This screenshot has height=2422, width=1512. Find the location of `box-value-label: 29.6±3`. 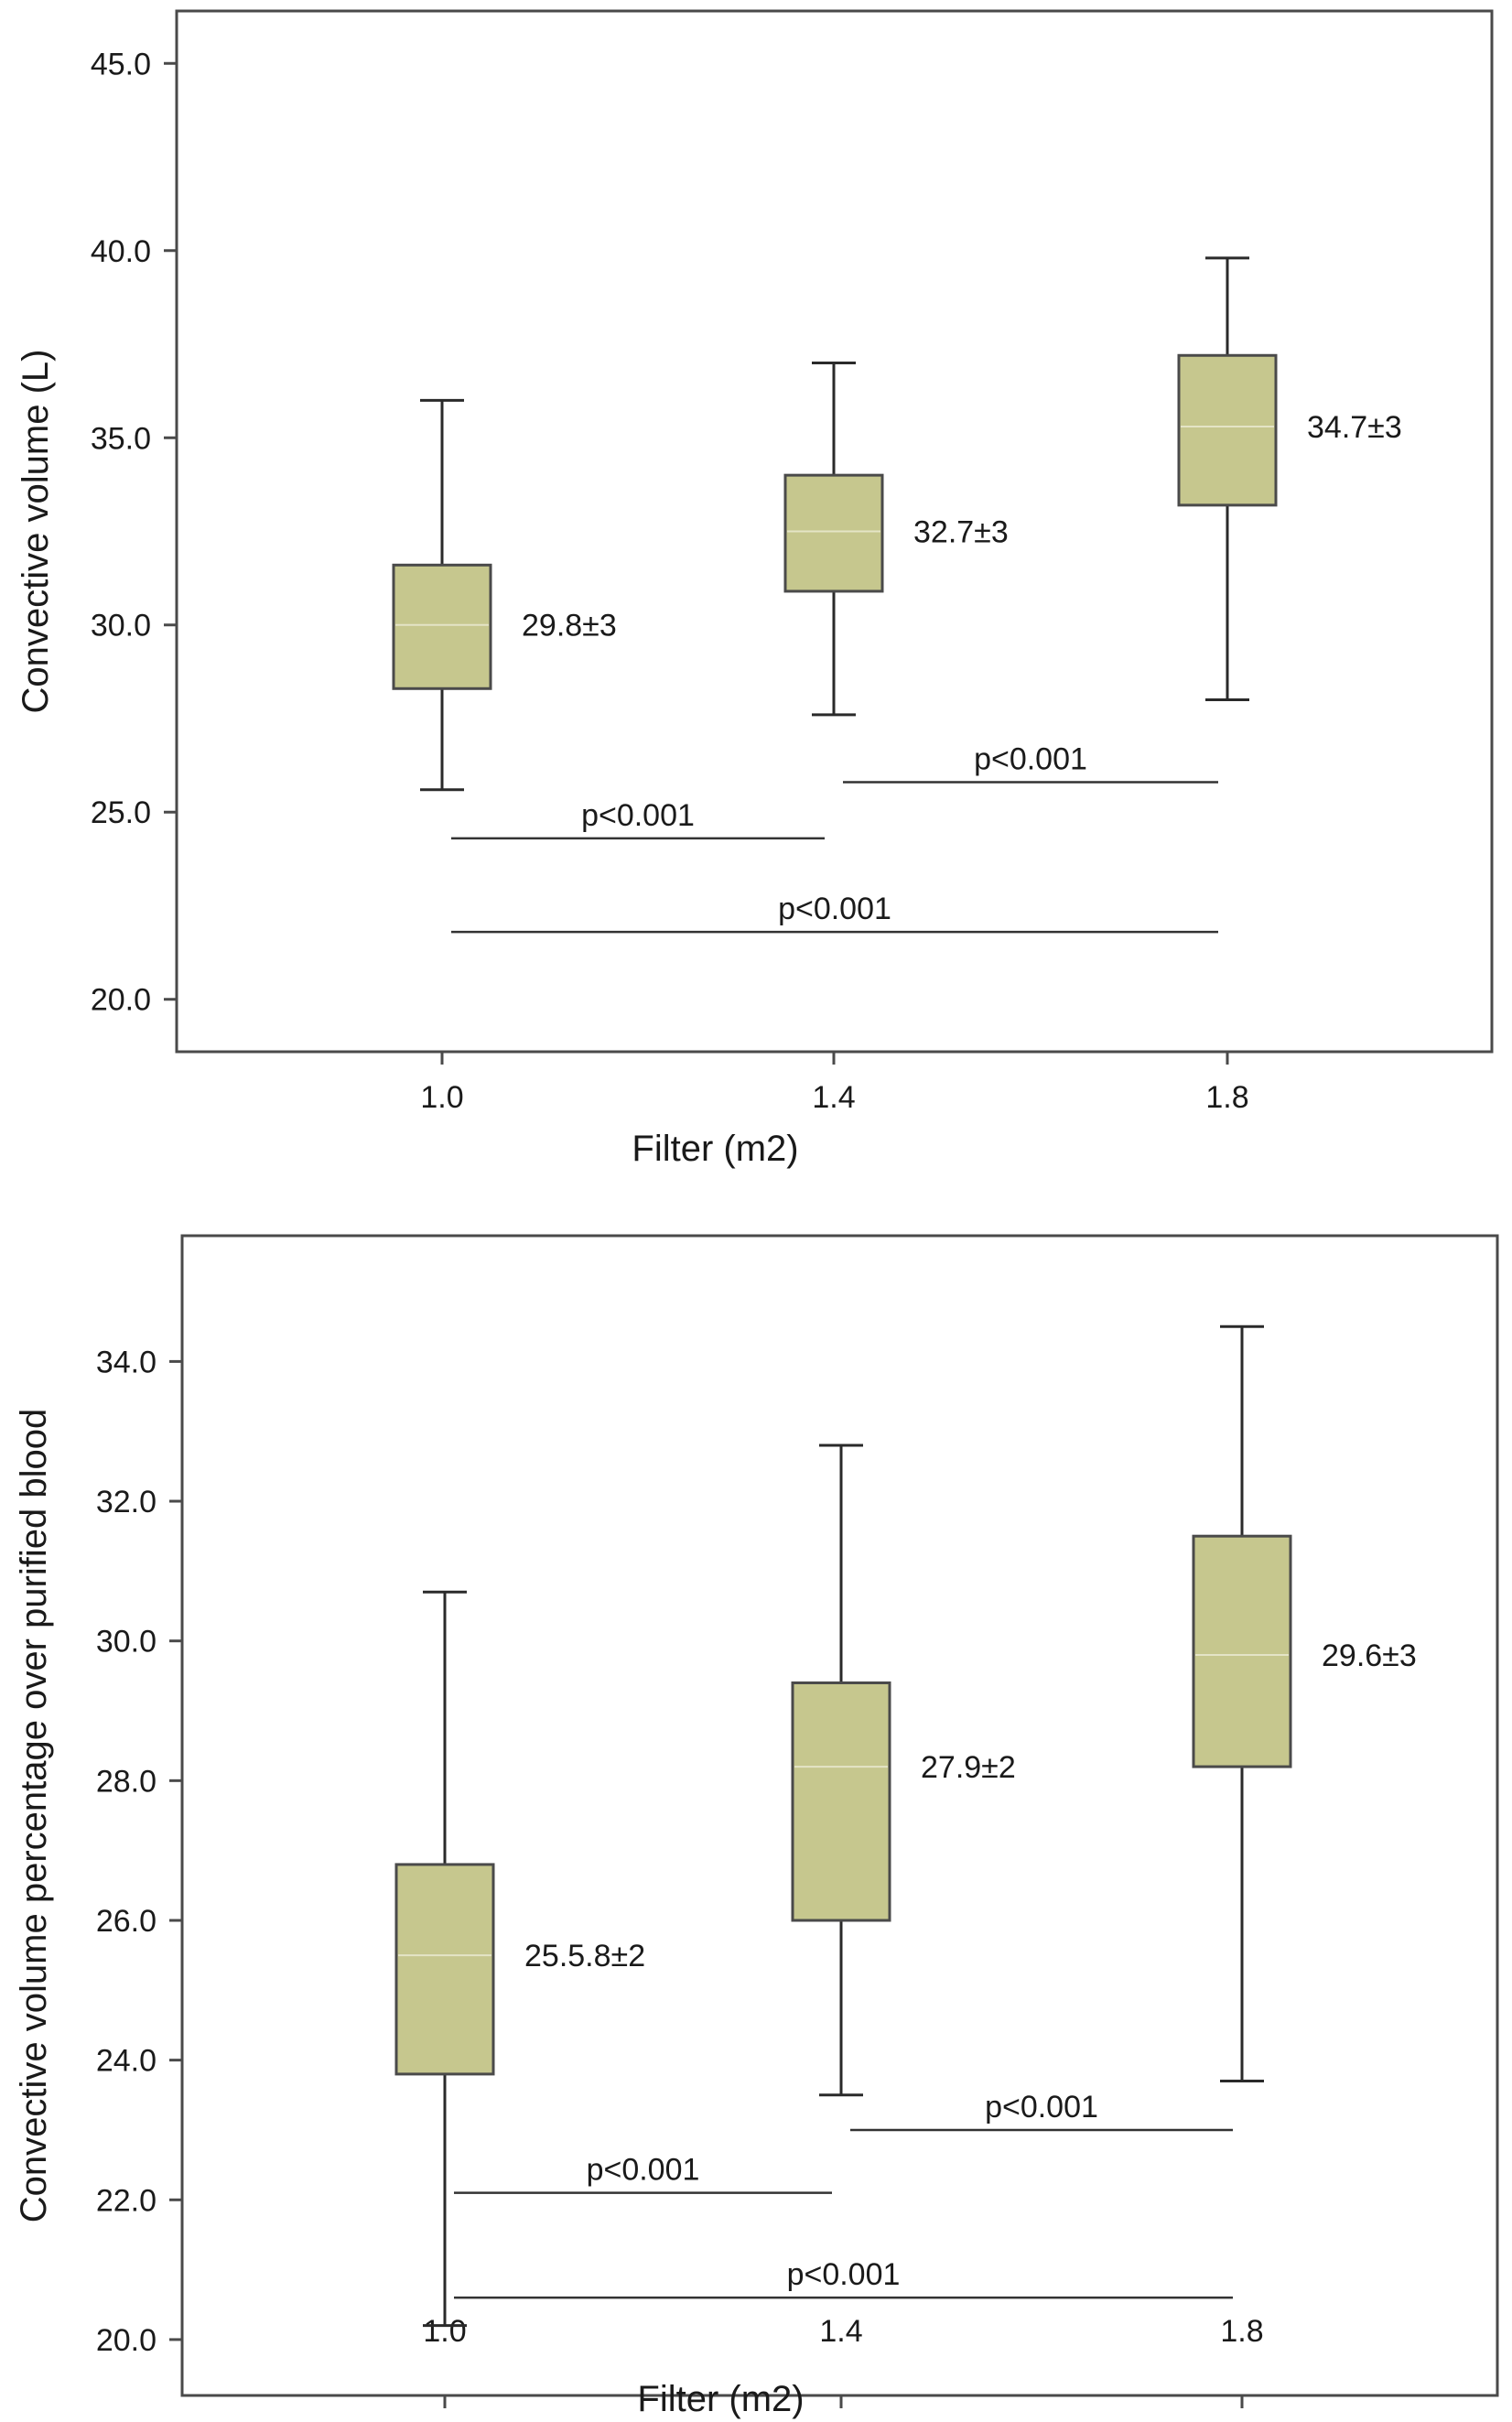

box-value-label: 29.6±3 is located at coordinates (1369, 1655).